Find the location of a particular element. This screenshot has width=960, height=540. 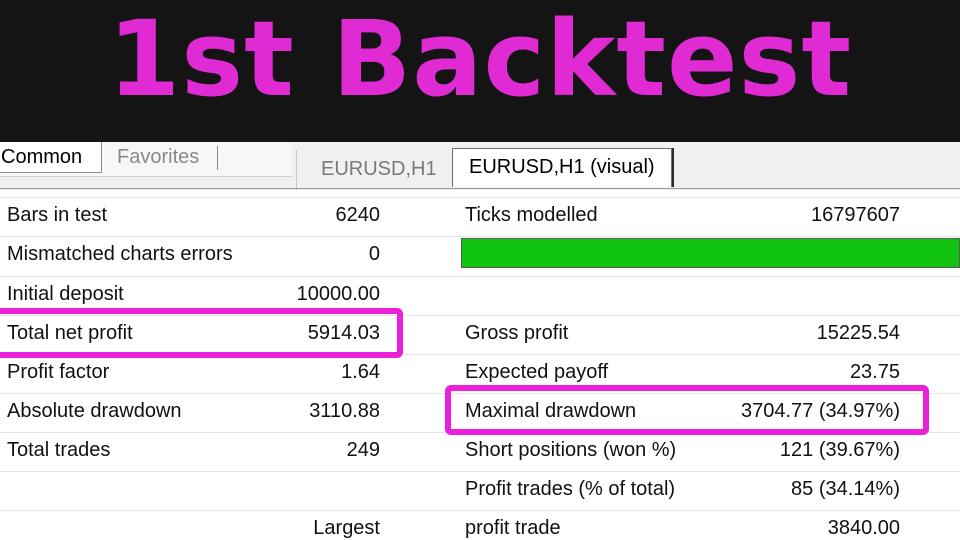

absolute-drawdown-value: 3110.88 is located at coordinates (344, 411).